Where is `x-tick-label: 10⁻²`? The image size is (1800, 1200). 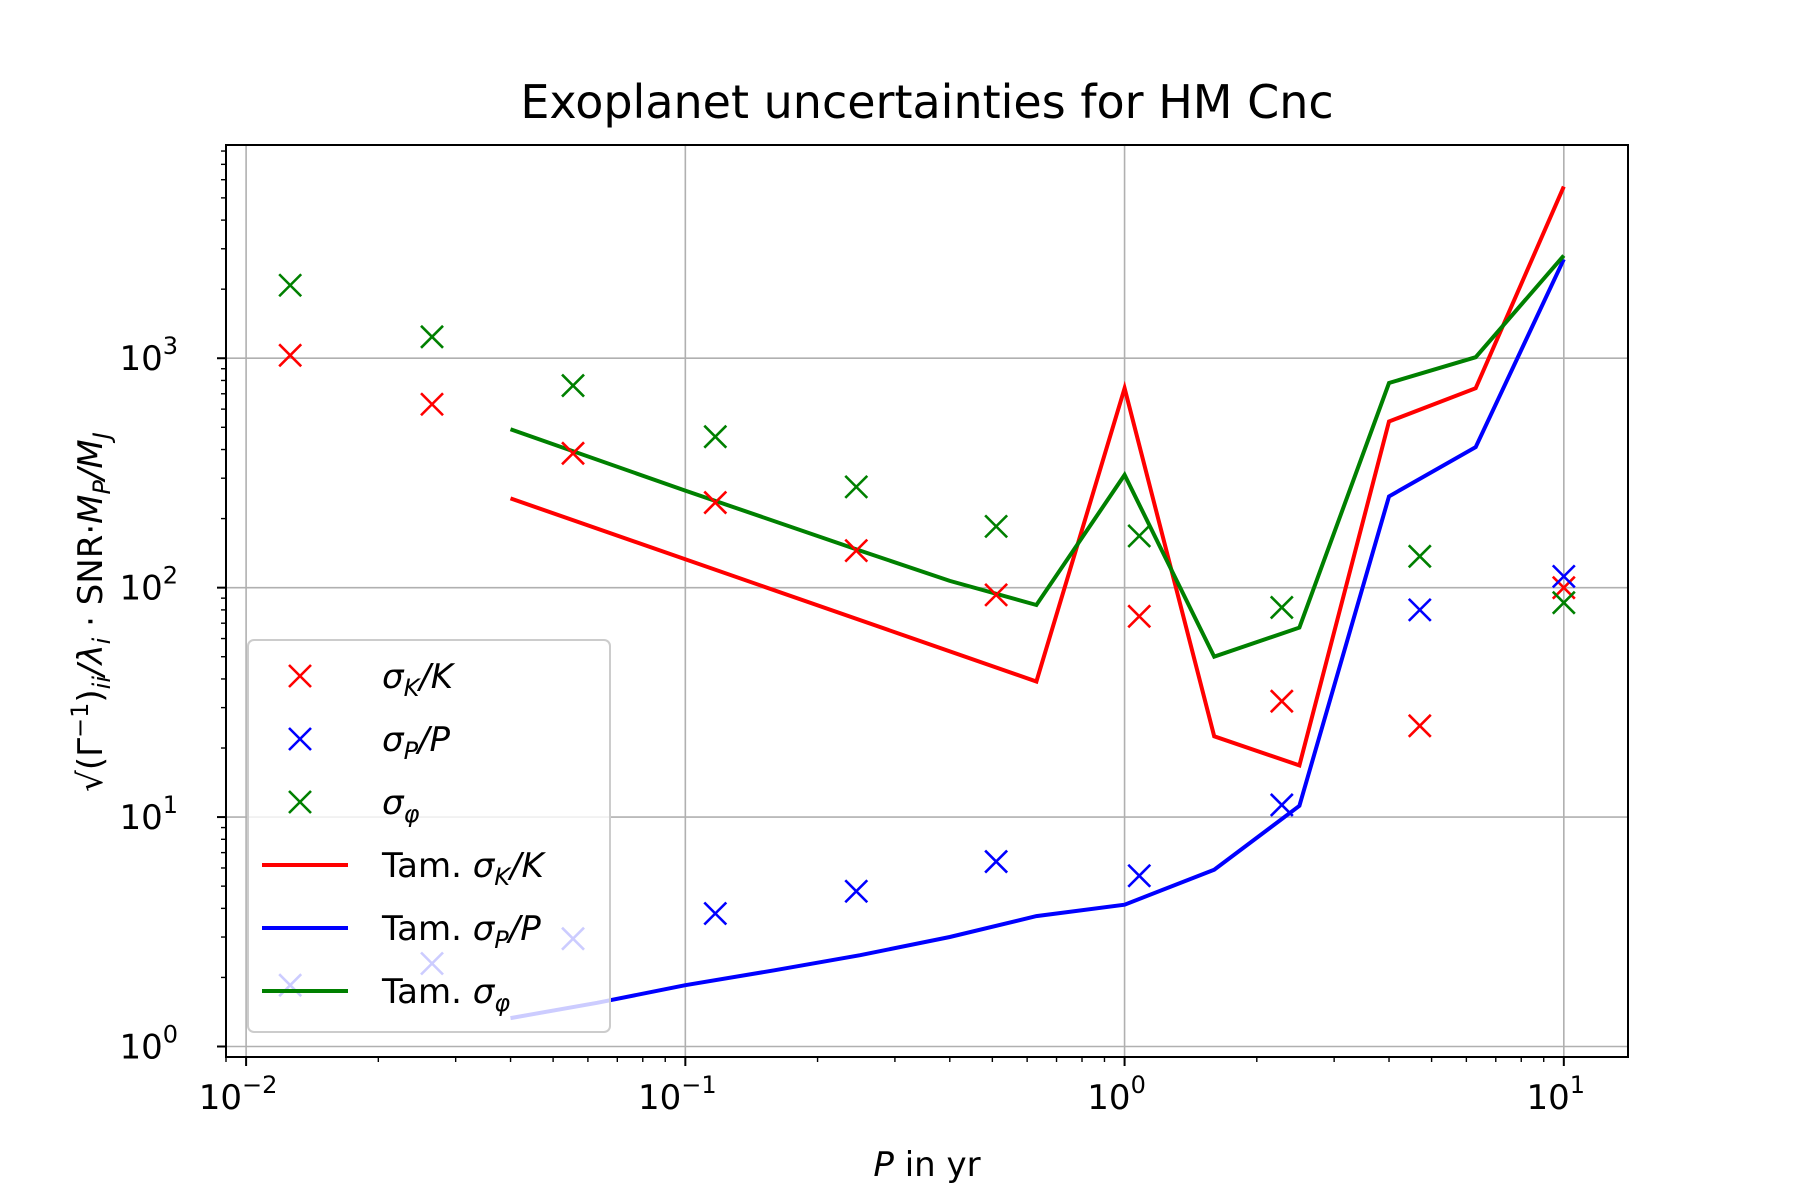 x-tick-label: 10⁻² is located at coordinates (238, 1094).